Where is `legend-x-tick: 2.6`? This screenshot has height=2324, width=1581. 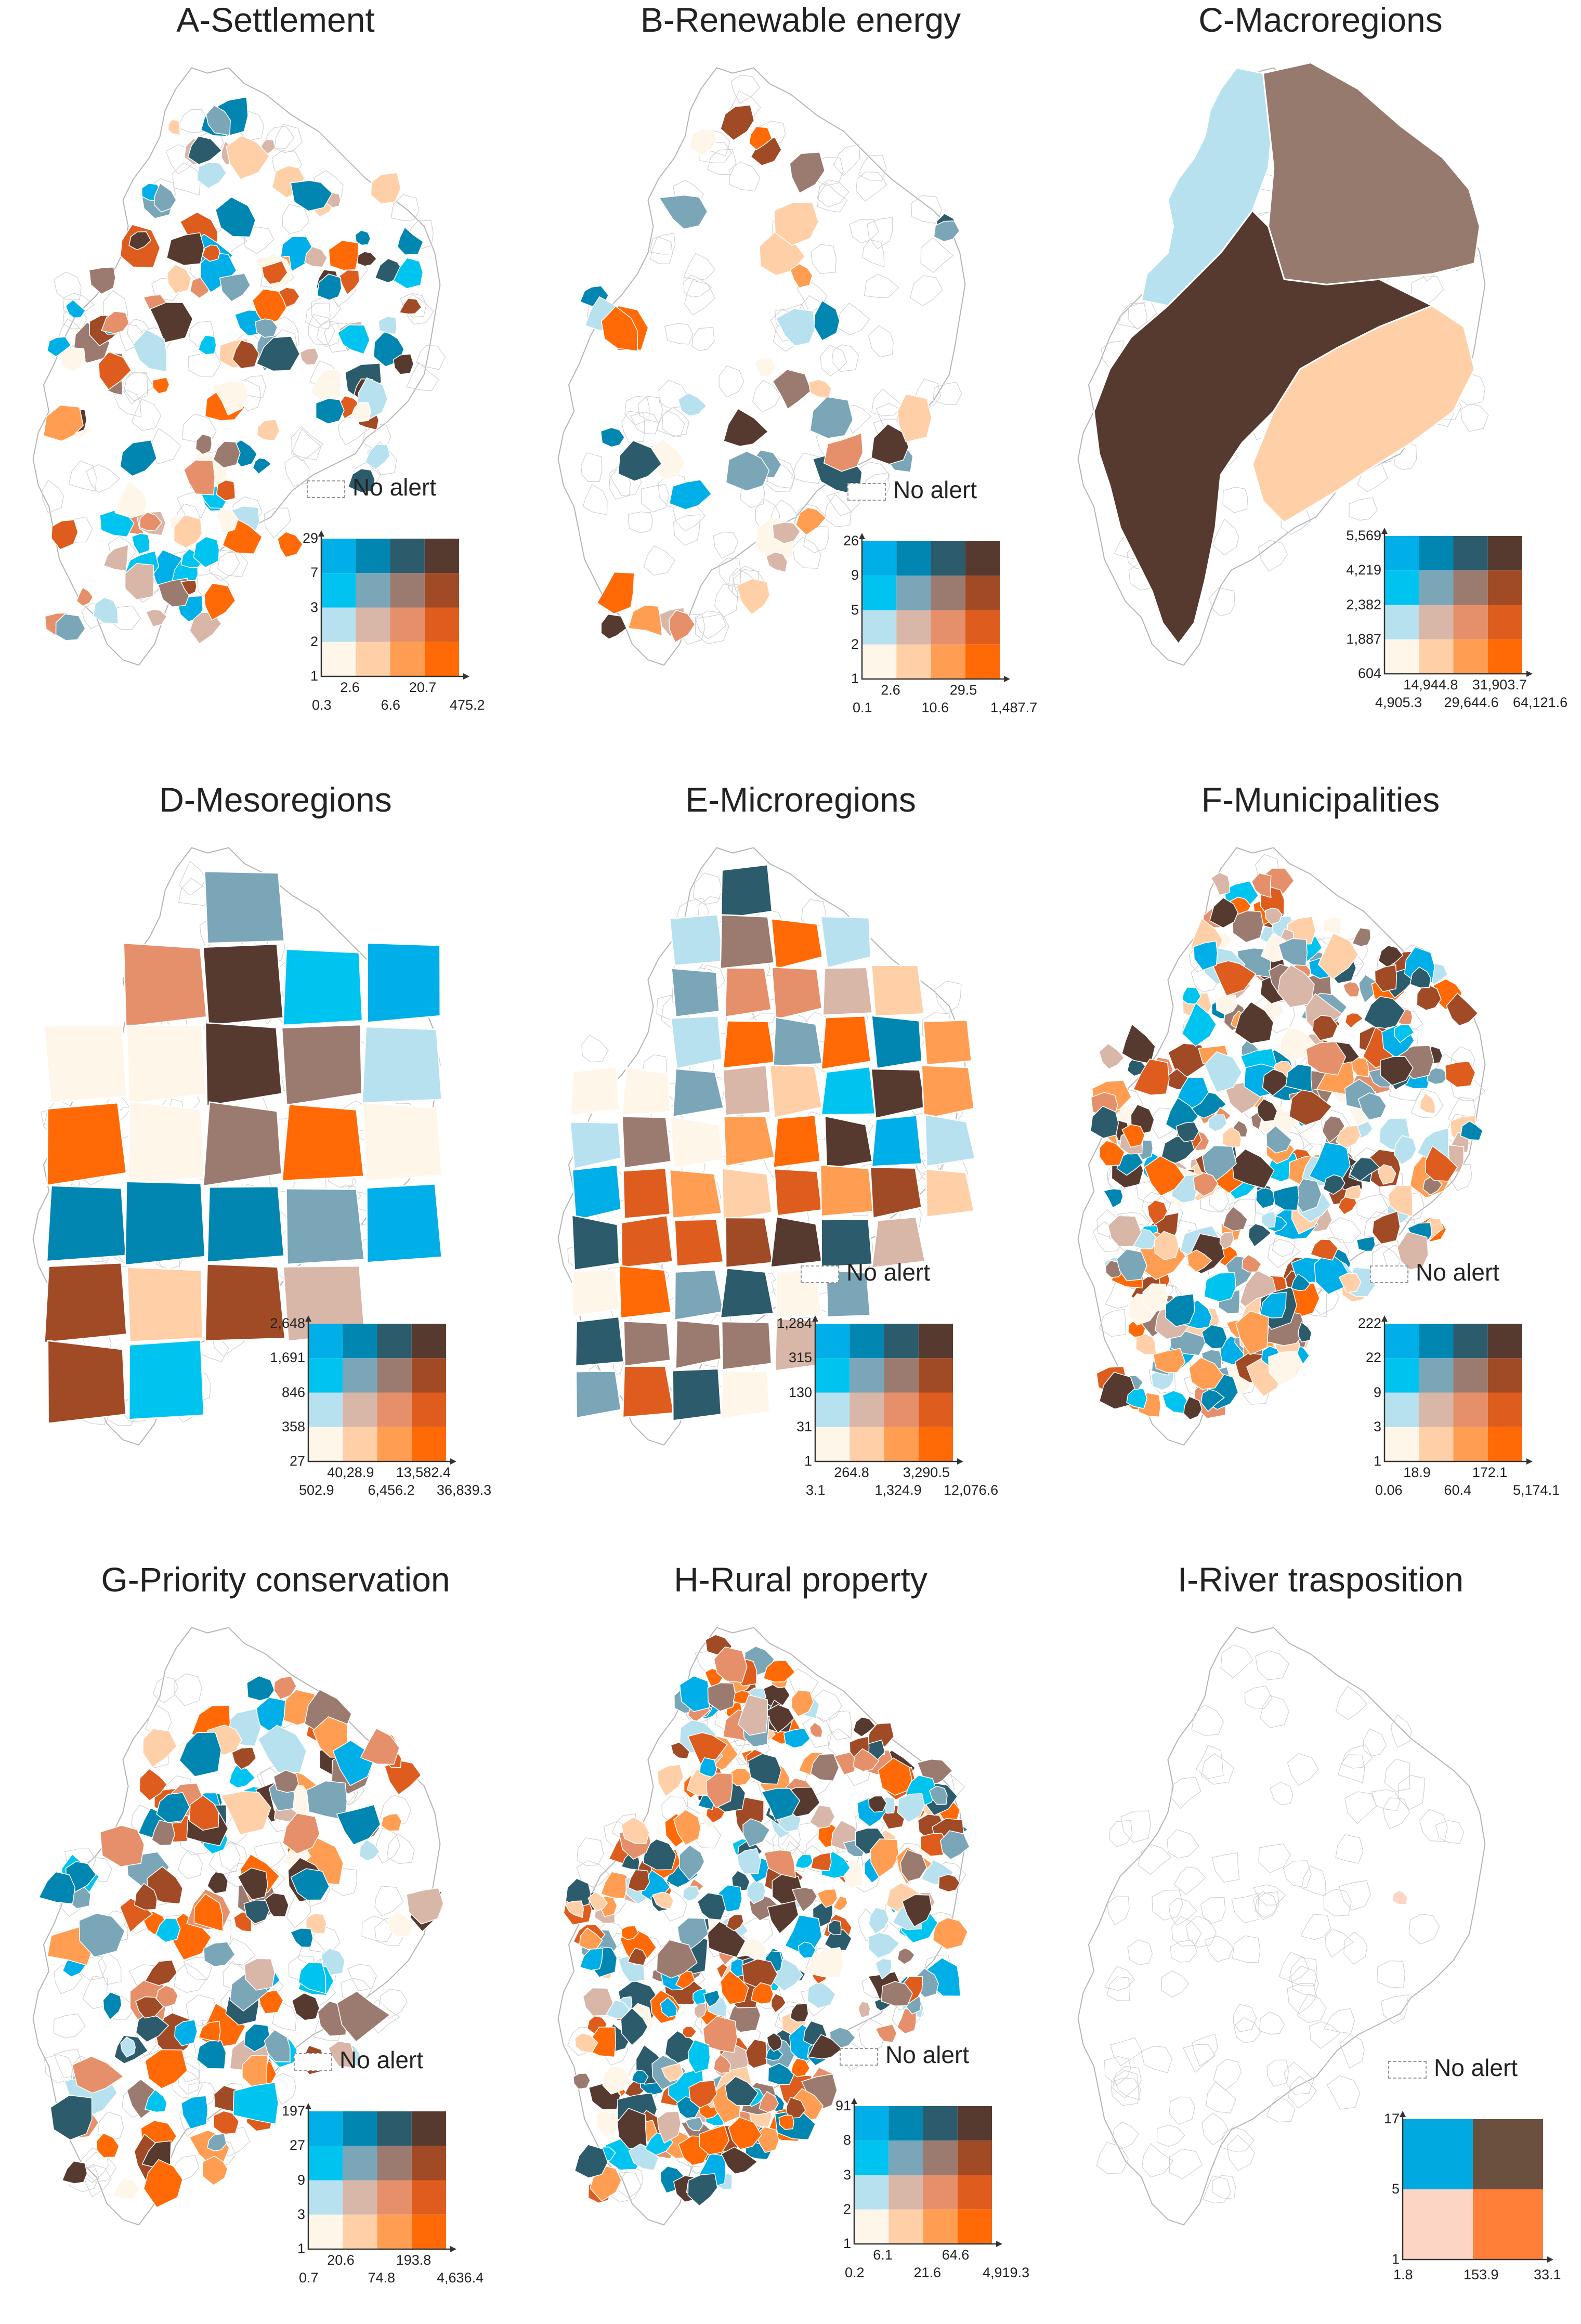 legend-x-tick: 2.6 is located at coordinates (350, 687).